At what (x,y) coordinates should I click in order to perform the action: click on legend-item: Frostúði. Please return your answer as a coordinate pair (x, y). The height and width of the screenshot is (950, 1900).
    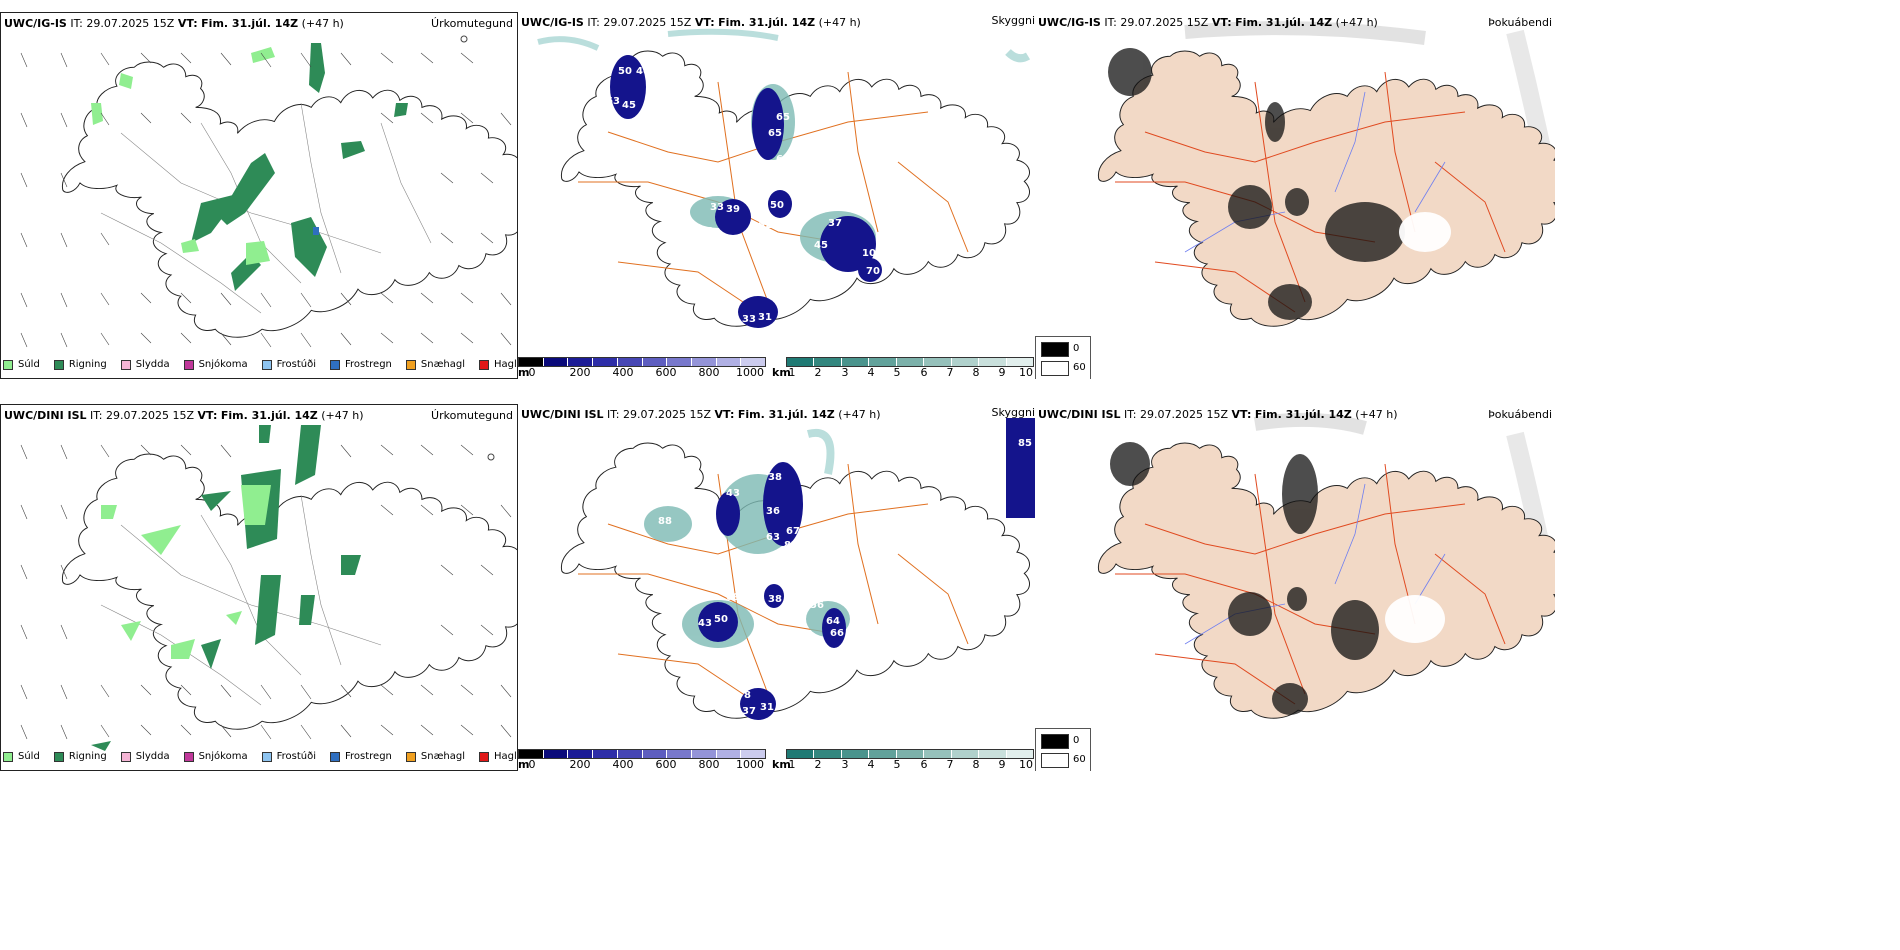
    Looking at the image, I should click on (288, 756).